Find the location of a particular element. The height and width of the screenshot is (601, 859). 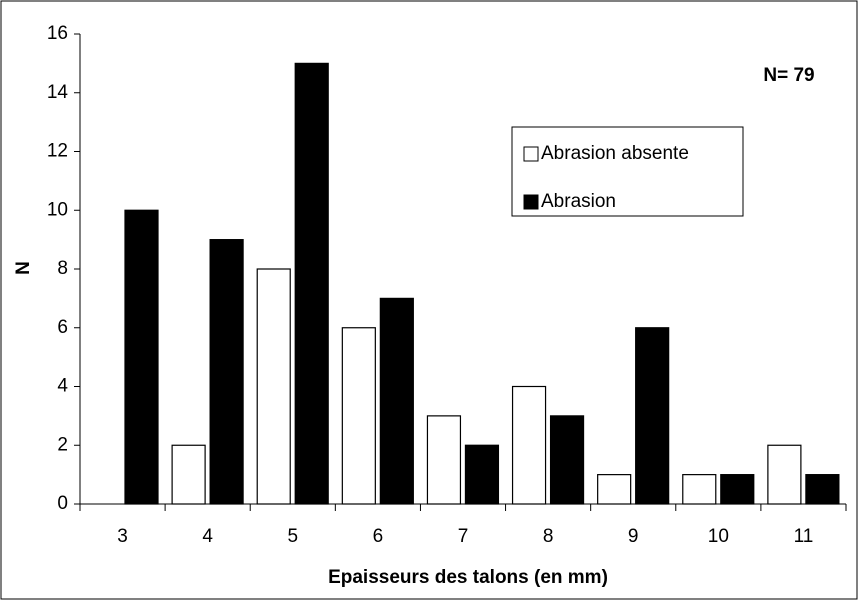

x-tick-label: 3 is located at coordinates (122, 536).